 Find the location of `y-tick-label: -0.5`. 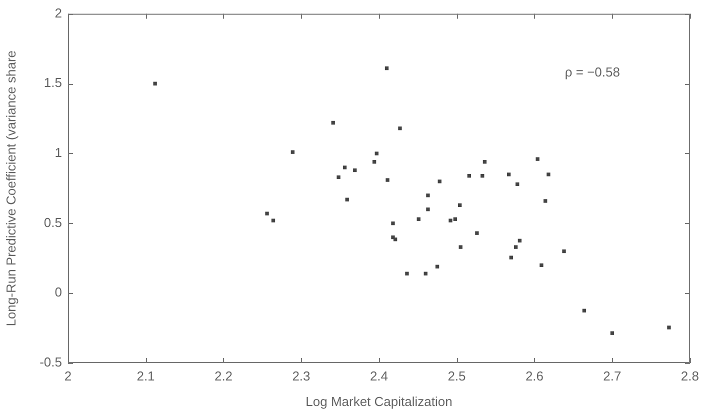

y-tick-label: -0.5 is located at coordinates (51, 362).